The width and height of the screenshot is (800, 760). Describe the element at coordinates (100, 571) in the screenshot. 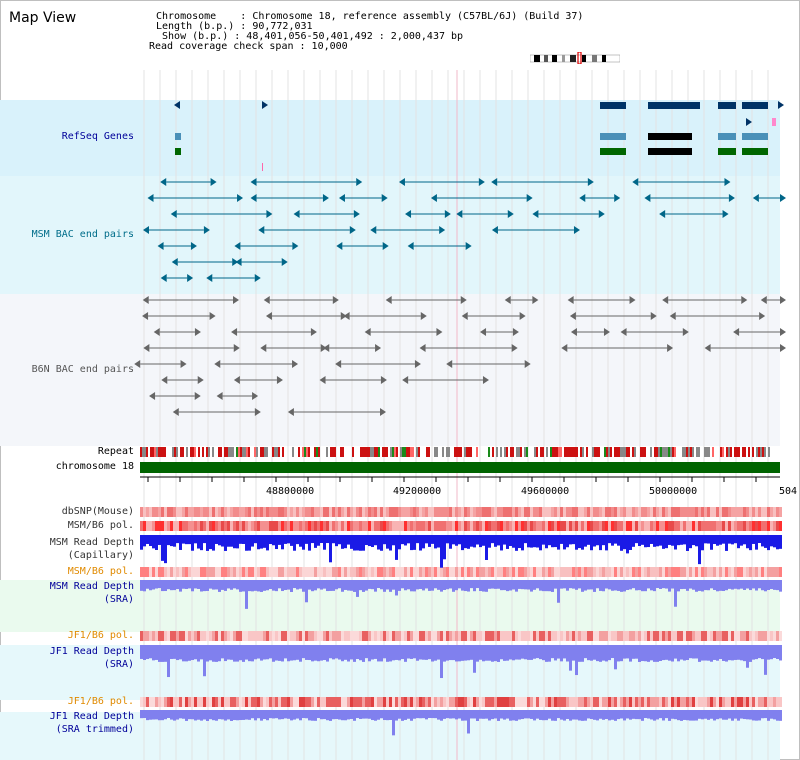

I see `label-msm-b6-pol-2: MSM/B6 pol.` at that location.